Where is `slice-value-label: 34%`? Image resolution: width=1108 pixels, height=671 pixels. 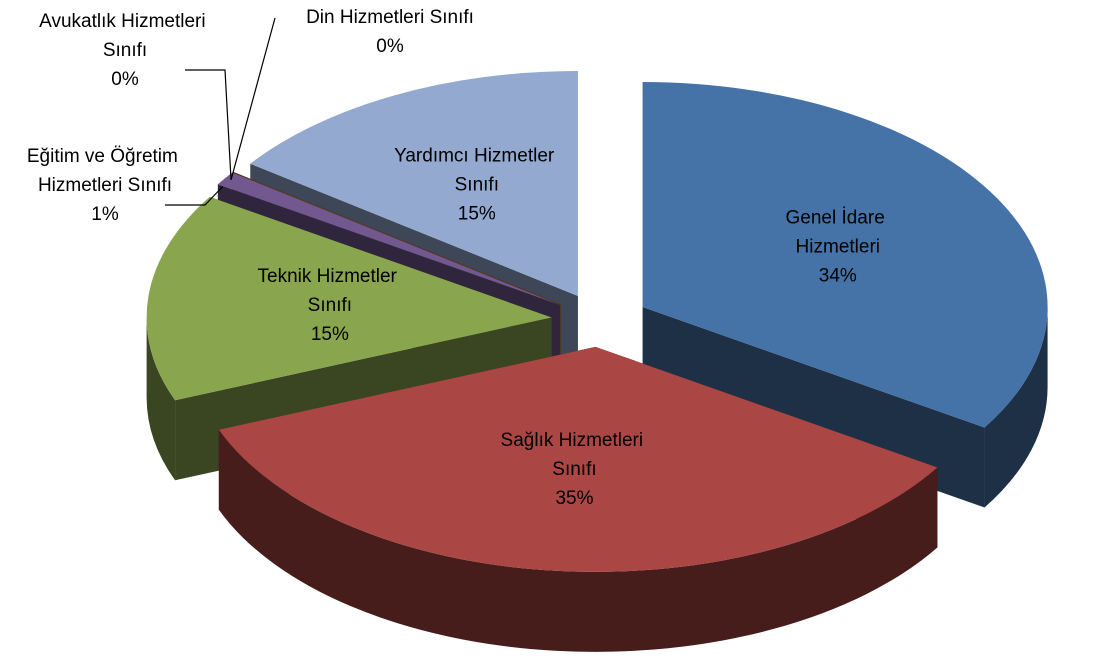
slice-value-label: 34% is located at coordinates (838, 275).